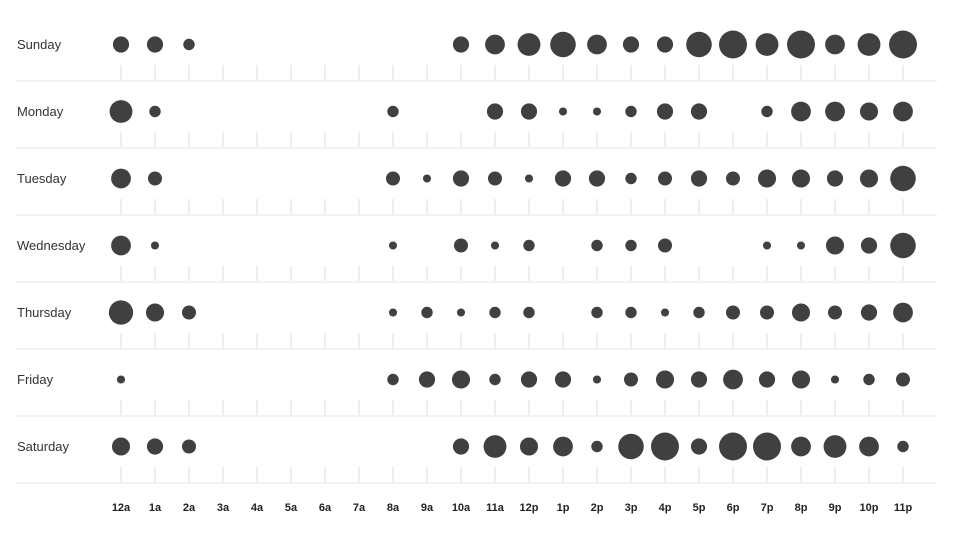  I want to click on dot-thursday-3p, so click(630, 312).